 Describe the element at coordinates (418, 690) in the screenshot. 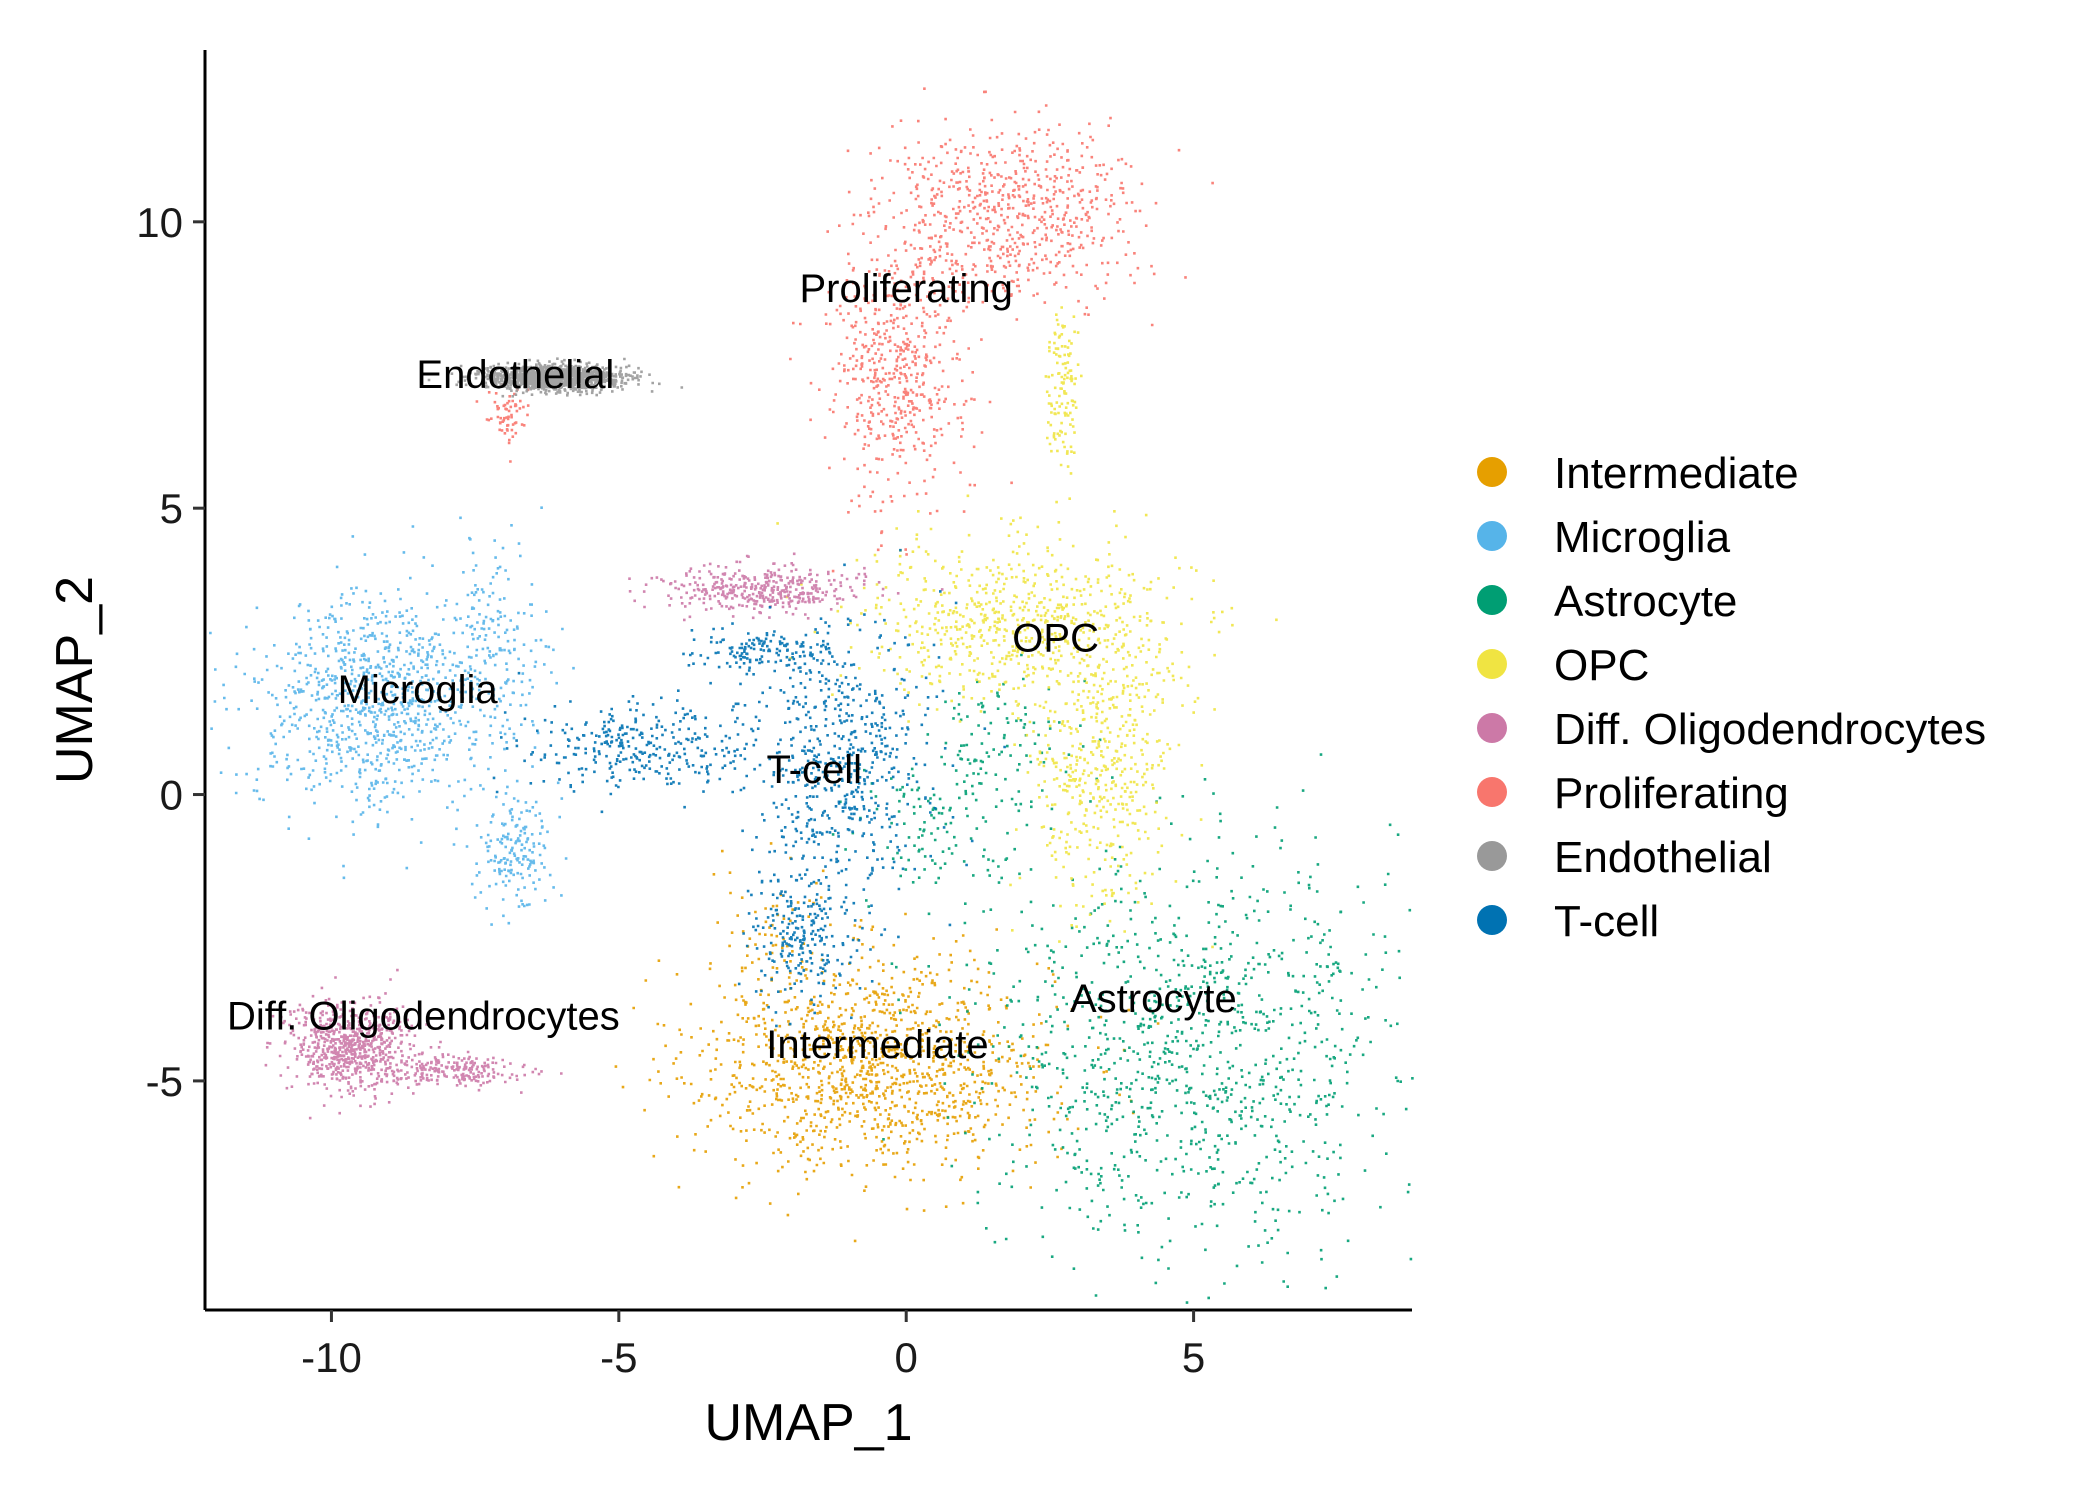

I see `cluster-label-microglia: Microglia` at that location.